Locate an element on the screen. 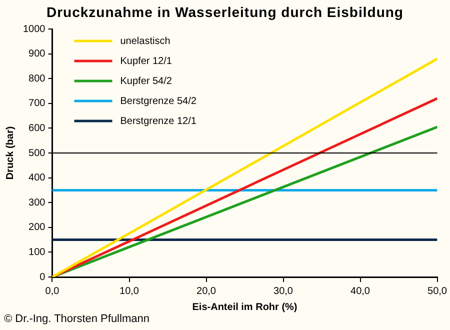 Image resolution: width=450 pixels, height=330 pixels. legend-label: Berstgrenze 12/1 is located at coordinates (158, 121).